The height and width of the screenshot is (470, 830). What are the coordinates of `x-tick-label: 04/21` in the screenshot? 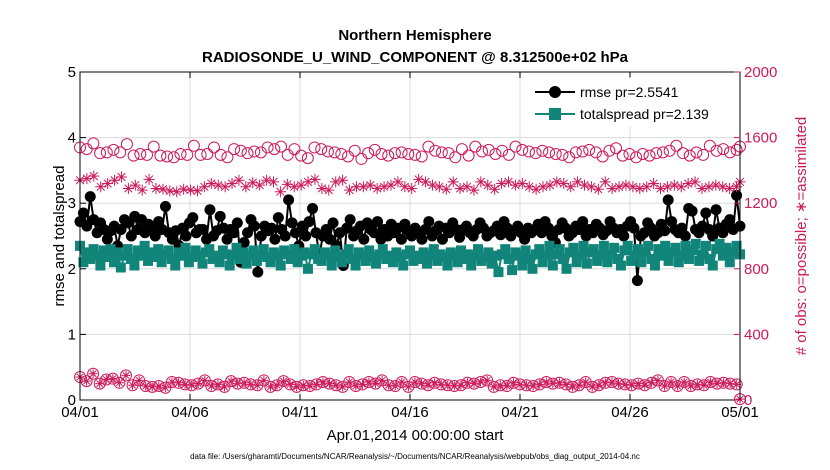 It's located at (520, 412).